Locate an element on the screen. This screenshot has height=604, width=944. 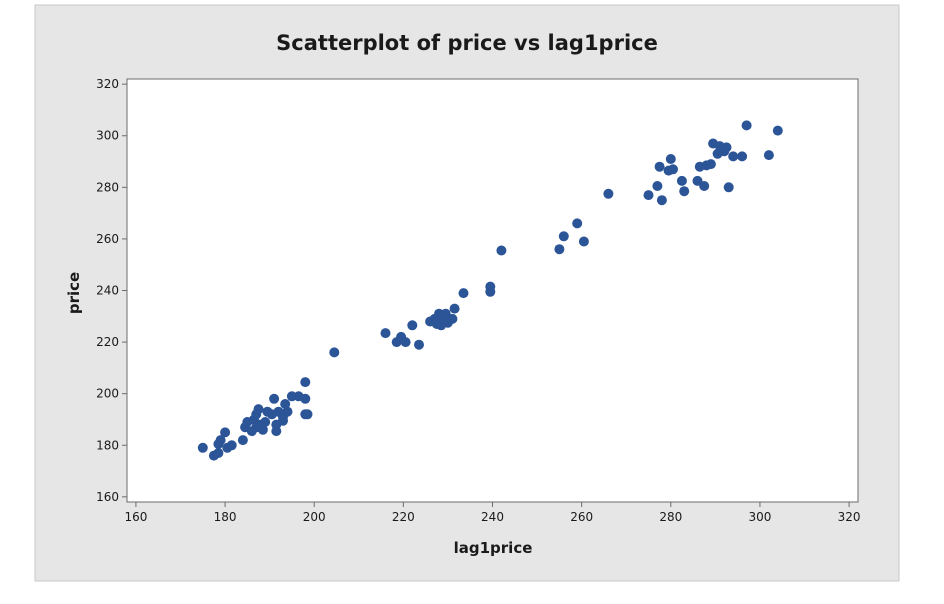
x-tick-label: 300 is located at coordinates (759, 517).